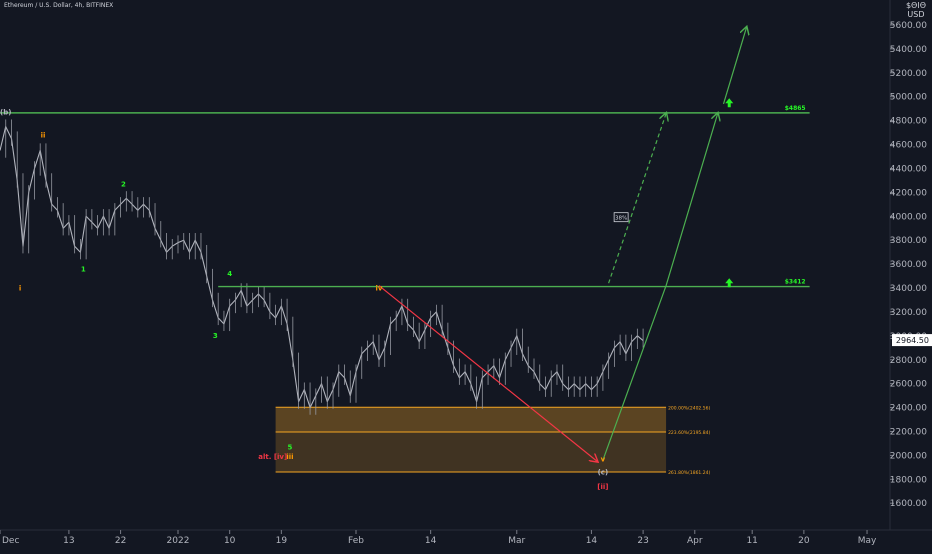 The image size is (932, 554). Describe the element at coordinates (10, 541) in the screenshot. I see `time-tick-label: Dec` at that location.